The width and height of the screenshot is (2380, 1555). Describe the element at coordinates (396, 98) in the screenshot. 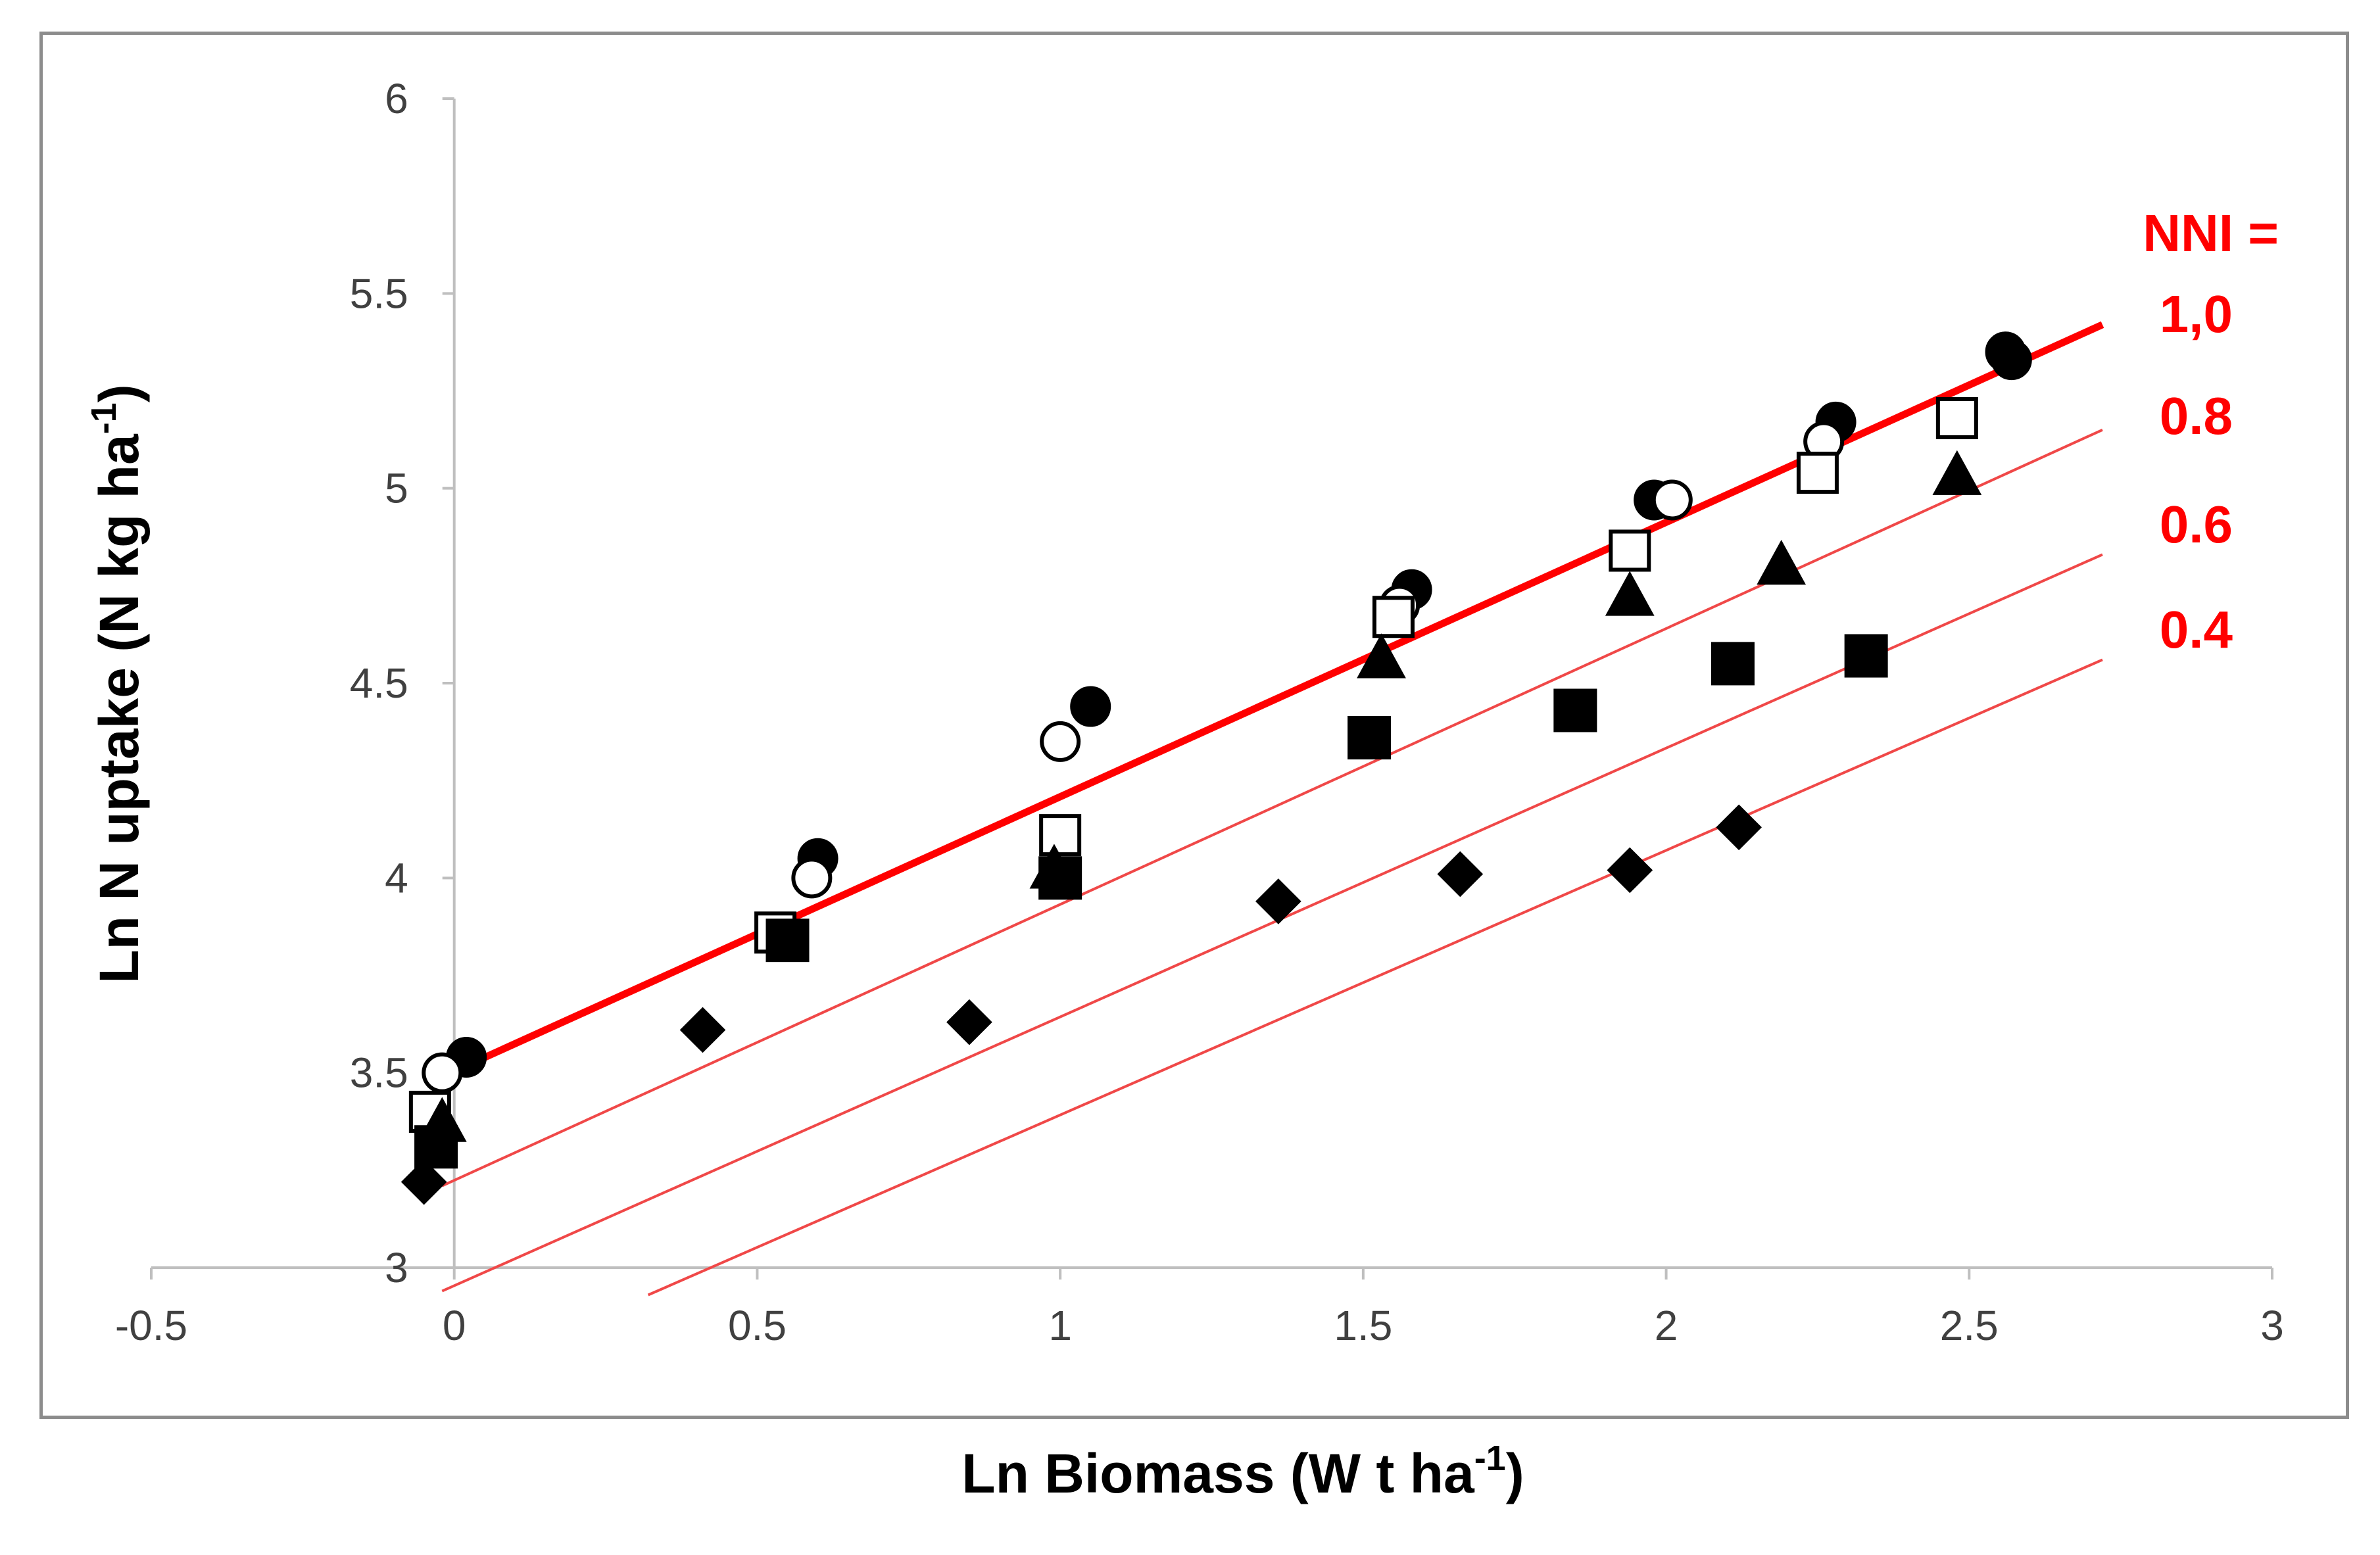

I see `y-tick-label: 6` at that location.